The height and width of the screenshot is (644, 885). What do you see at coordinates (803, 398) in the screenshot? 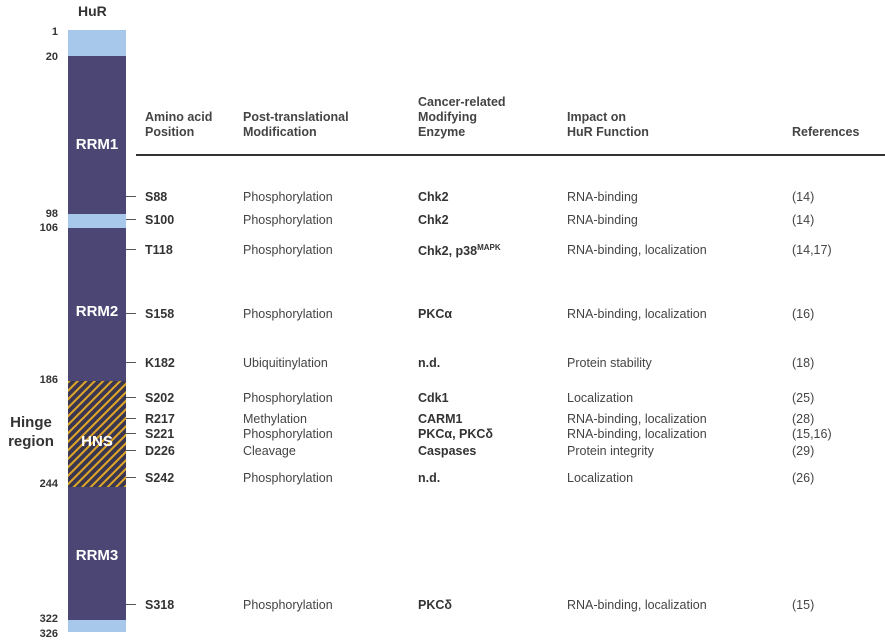
I see `row-references: (25)` at bounding box center [803, 398].